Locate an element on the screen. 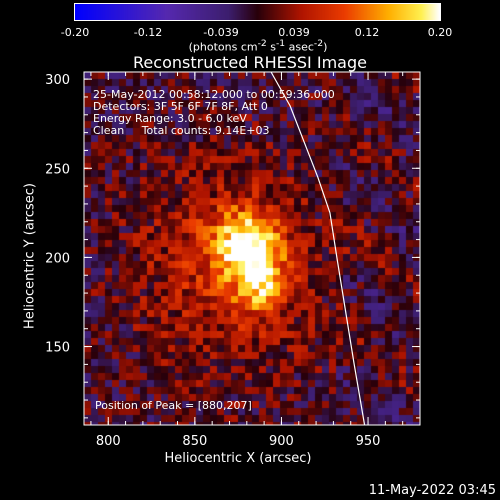 The width and height of the screenshot is (500, 500). y-tick-label: 200 is located at coordinates (57, 258).